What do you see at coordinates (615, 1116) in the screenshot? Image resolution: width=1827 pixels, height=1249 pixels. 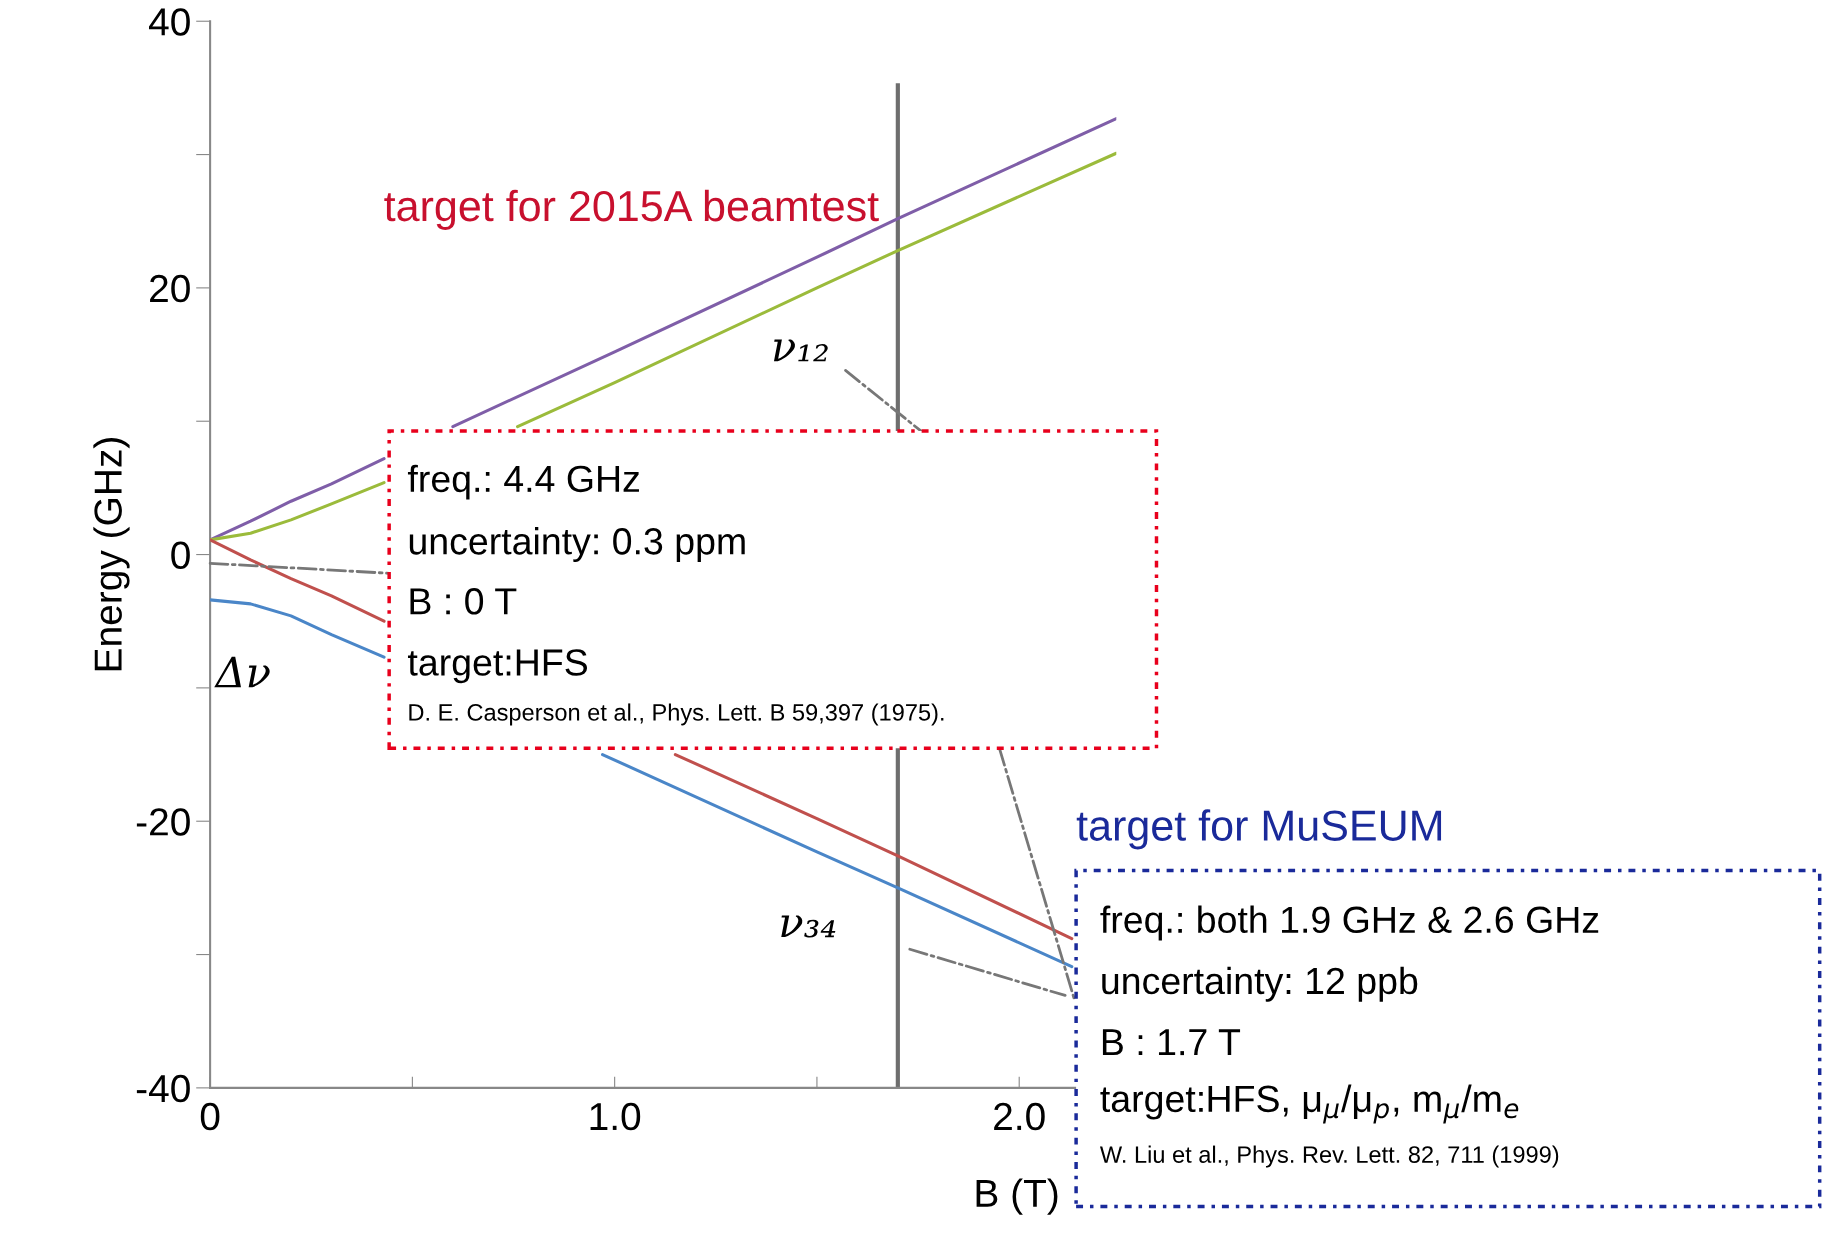 I see `x-tick-label: 1.0` at bounding box center [615, 1116].